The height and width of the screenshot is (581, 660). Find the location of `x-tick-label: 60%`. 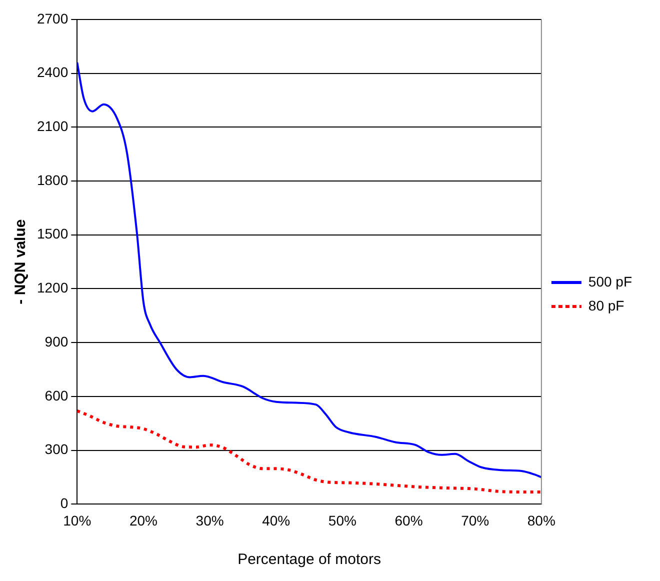

x-tick-label: 60% is located at coordinates (408, 520).